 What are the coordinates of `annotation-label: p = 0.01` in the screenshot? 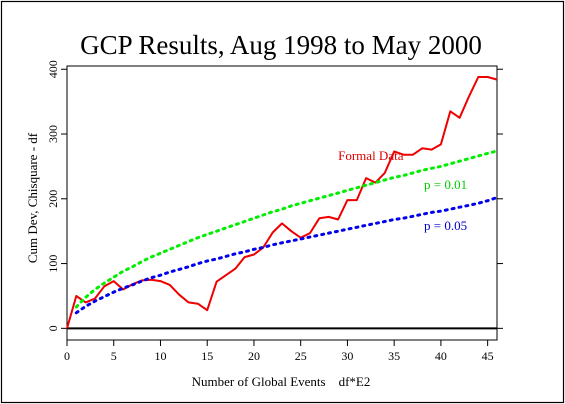 It's located at (445, 184).